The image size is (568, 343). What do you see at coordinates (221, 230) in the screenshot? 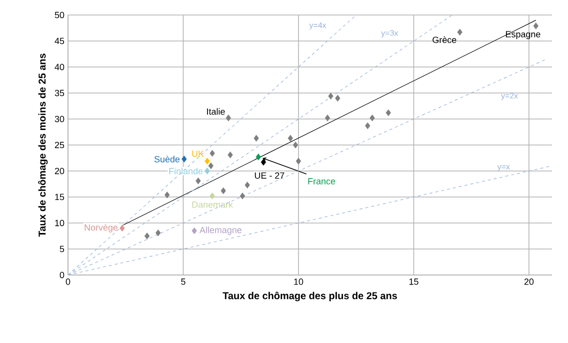
I see `series-label: Allemagne` at bounding box center [221, 230].